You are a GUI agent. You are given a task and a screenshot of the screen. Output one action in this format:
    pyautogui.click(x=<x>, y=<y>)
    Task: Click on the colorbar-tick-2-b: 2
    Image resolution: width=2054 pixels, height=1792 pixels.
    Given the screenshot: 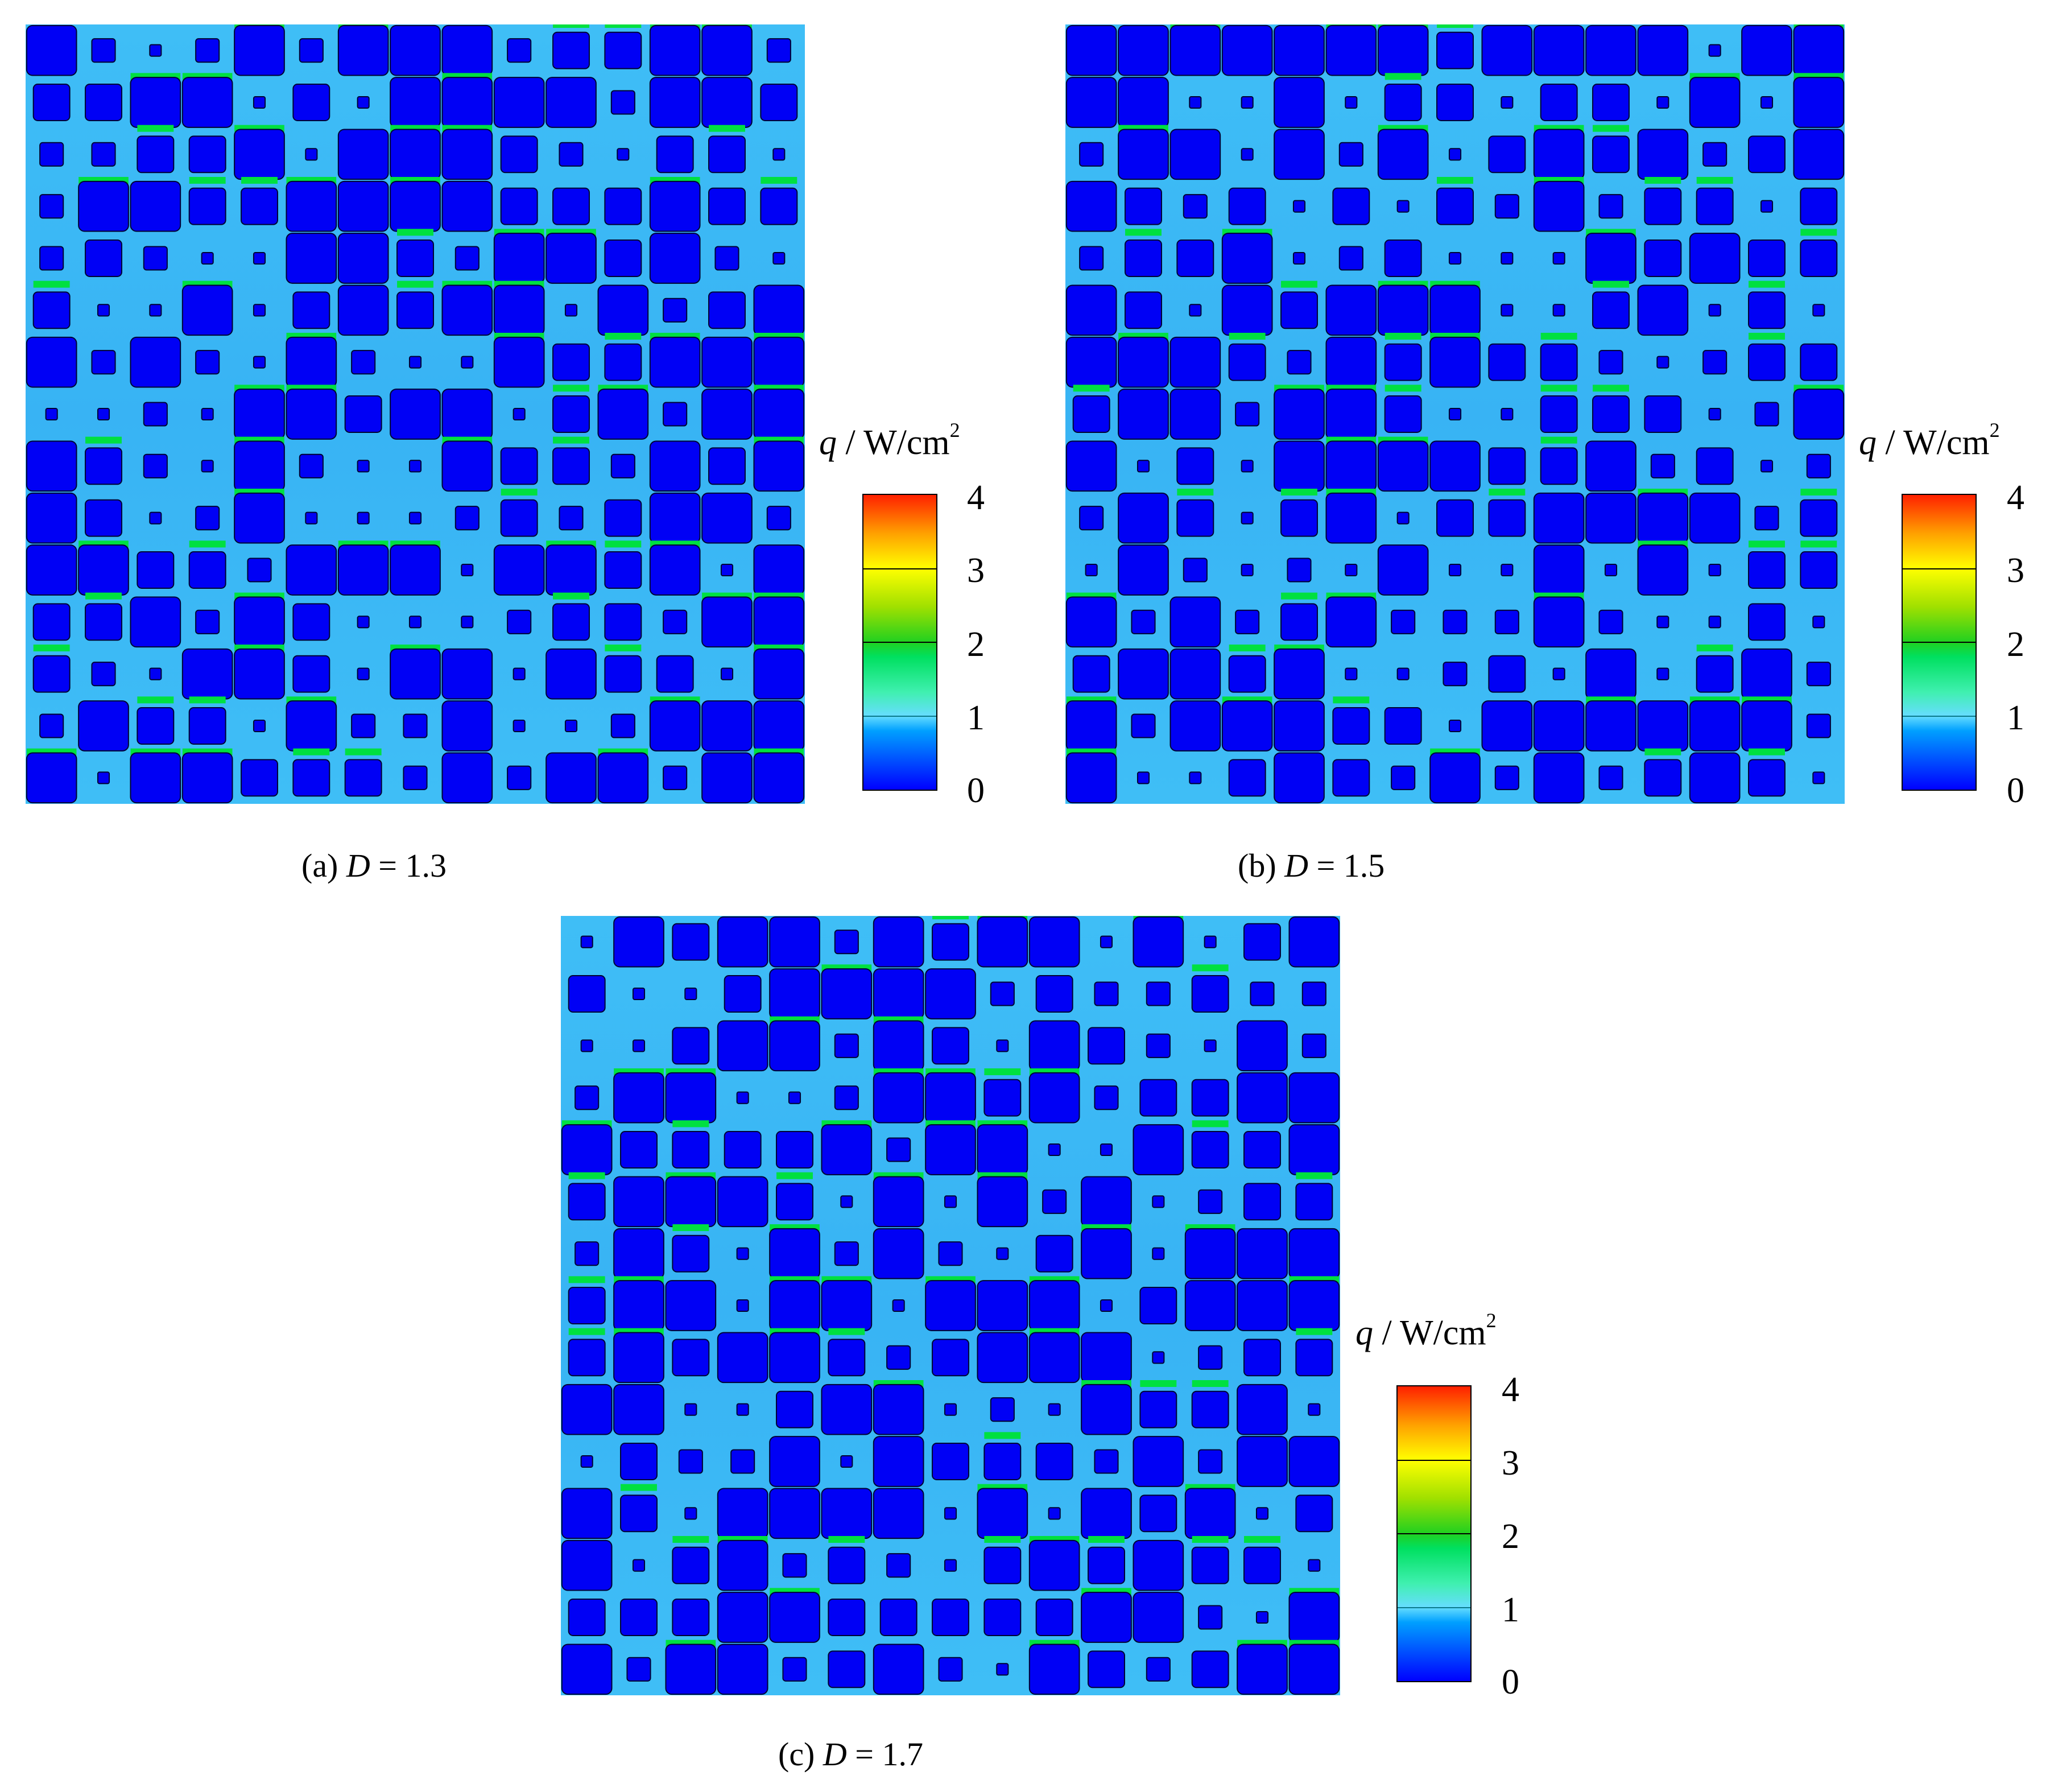 What is the action you would take?
    pyautogui.click(x=2015, y=644)
    